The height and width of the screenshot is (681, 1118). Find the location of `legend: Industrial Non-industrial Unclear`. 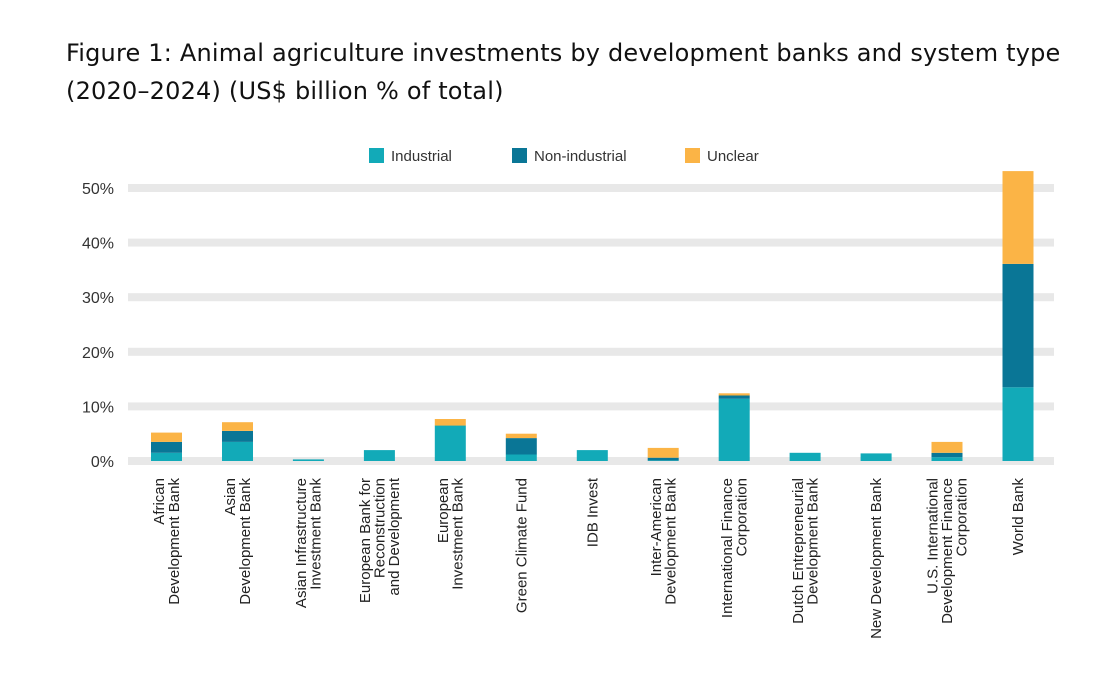

legend: Industrial Non-industrial Unclear is located at coordinates (564, 156).